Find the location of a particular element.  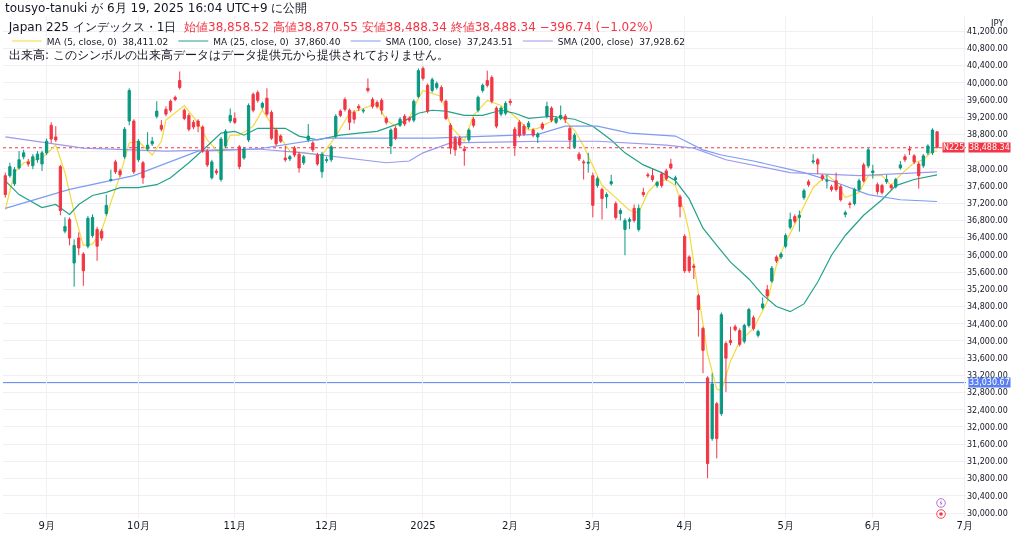

x-tick-label: 6月 is located at coordinates (873, 525).